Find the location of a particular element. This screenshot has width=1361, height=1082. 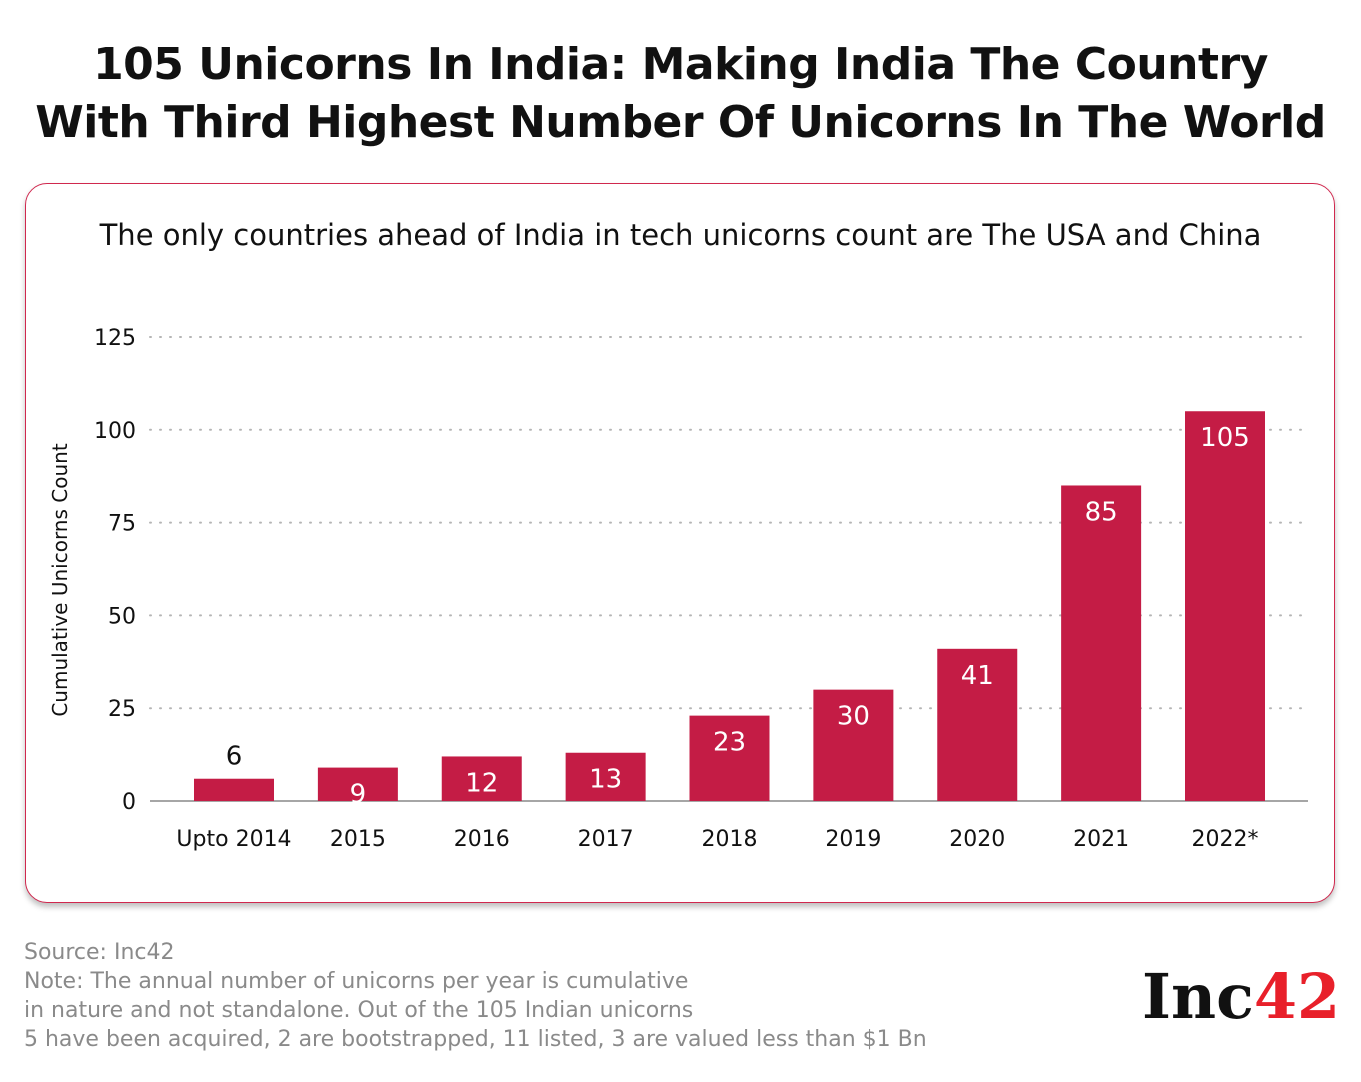

x-tick-label: 2019 is located at coordinates (853, 839).